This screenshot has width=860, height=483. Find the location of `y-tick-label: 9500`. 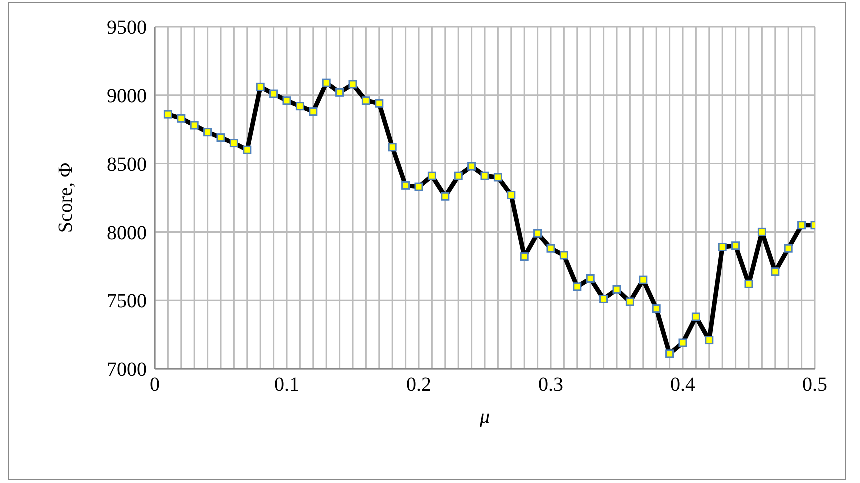

y-tick-label: 9500 is located at coordinates (127, 28).